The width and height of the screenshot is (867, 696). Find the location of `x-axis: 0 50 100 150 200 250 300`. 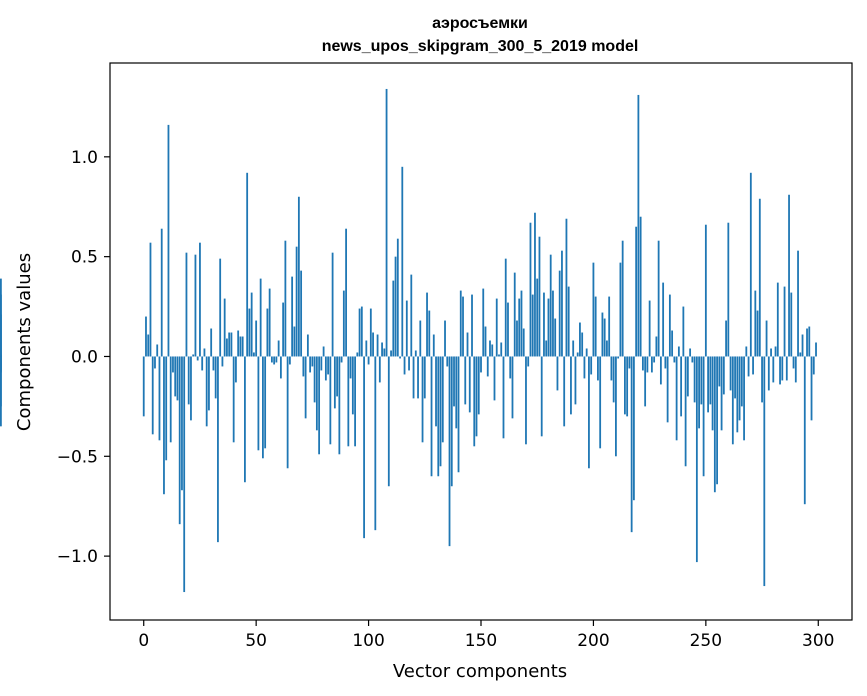

x-axis: 0 50 100 150 200 250 300 is located at coordinates (486, 635).